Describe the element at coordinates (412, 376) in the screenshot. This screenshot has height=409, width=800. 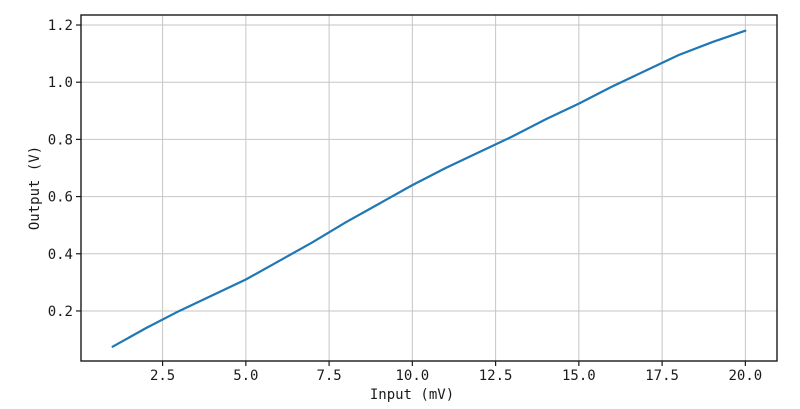
I see `x-tick-label: 10.0` at that location.